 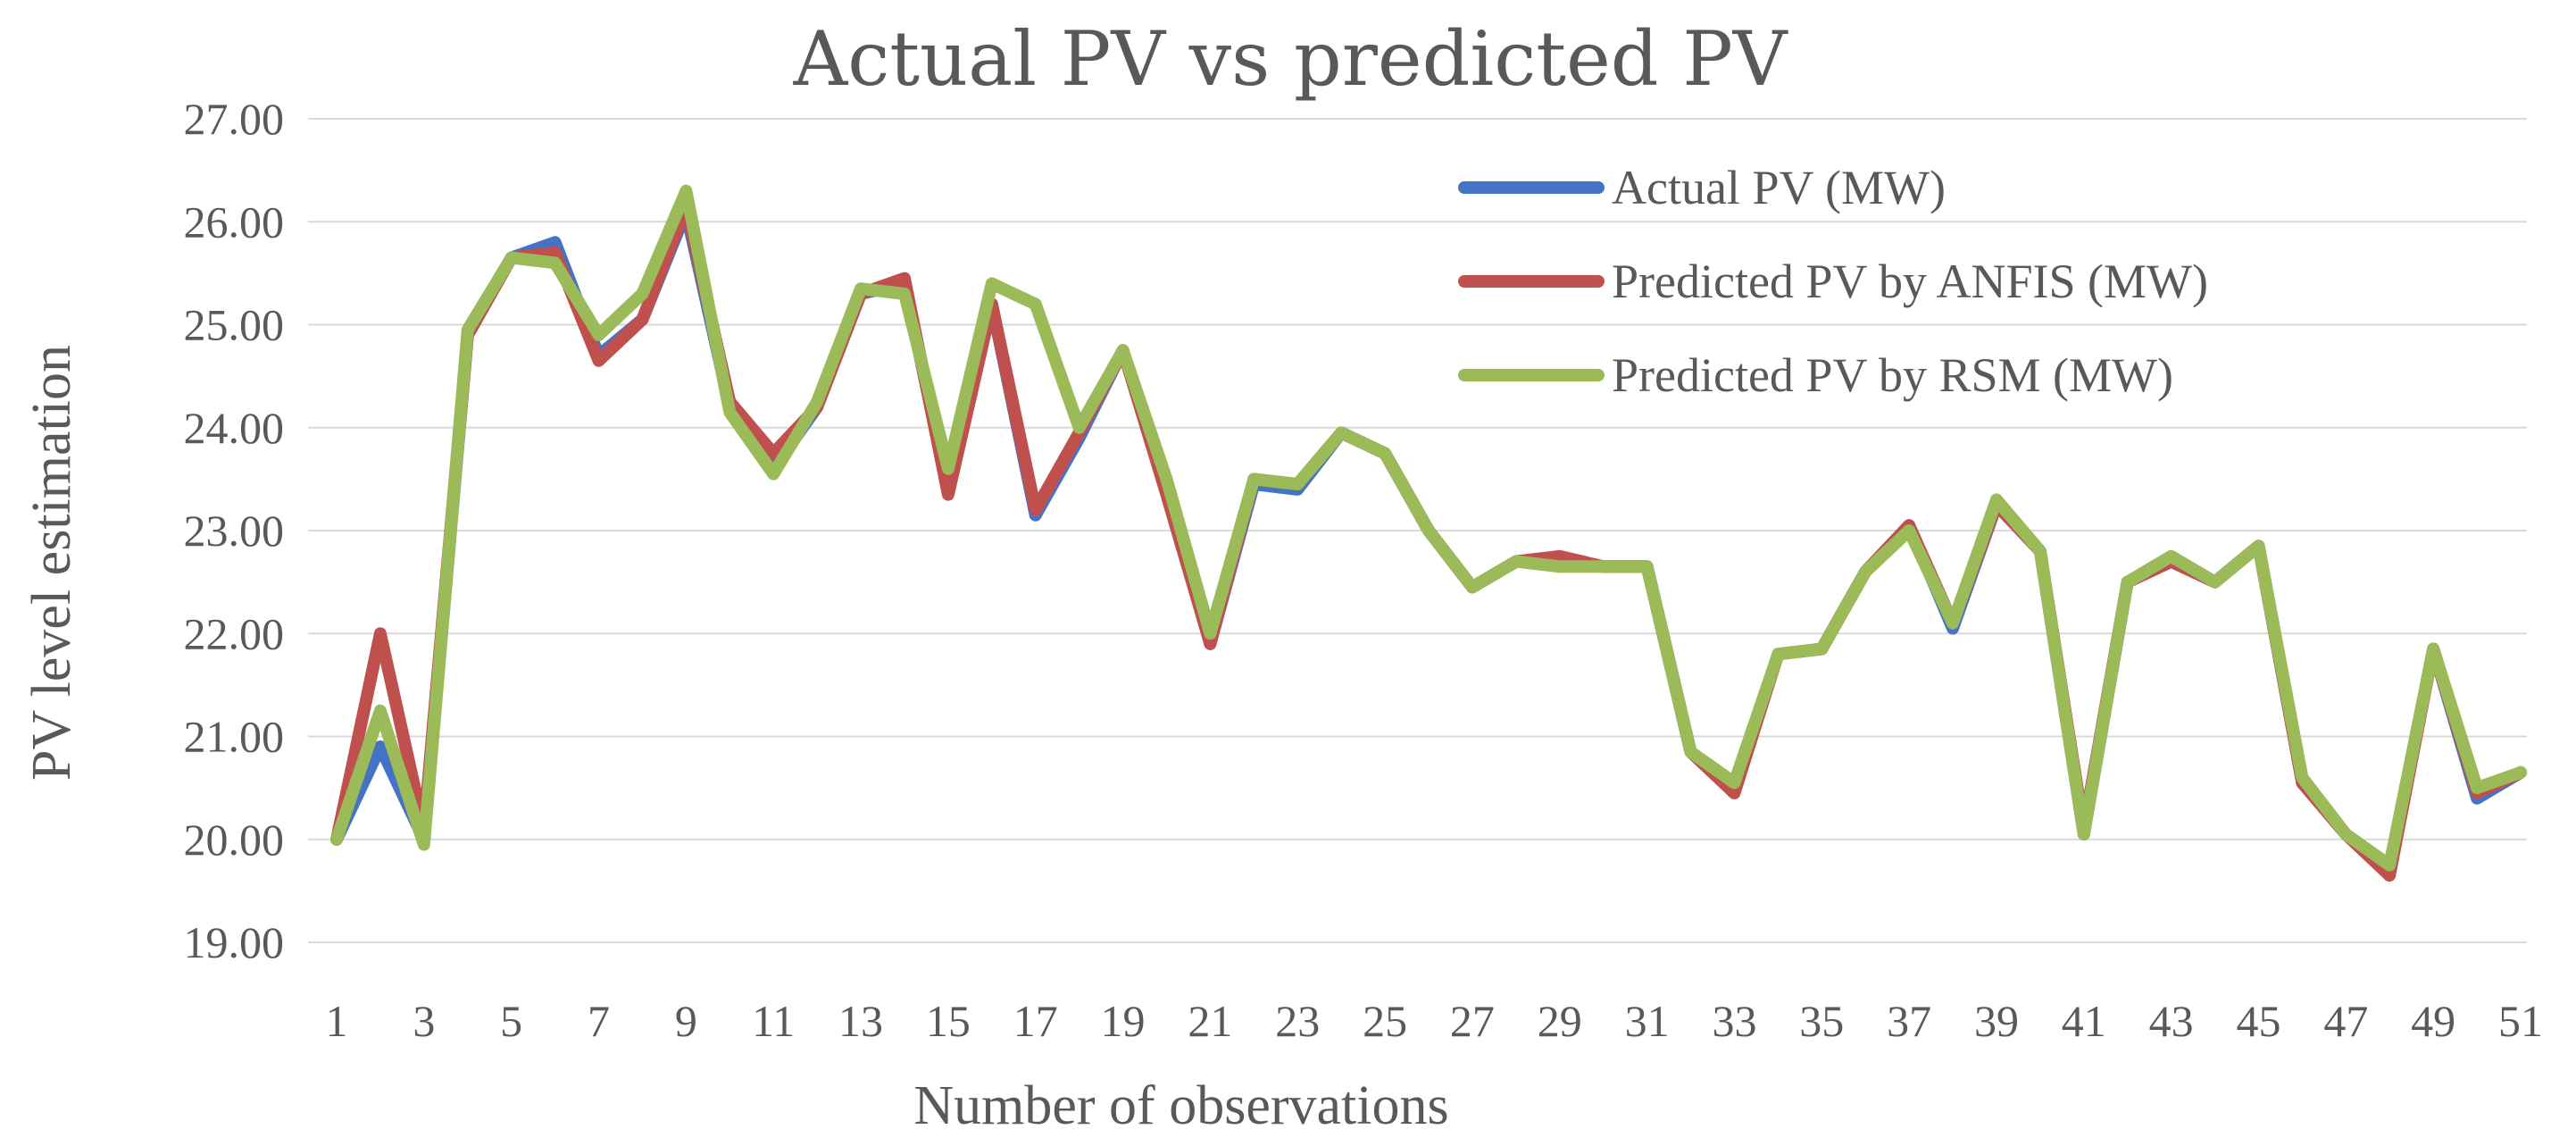 I want to click on legend-label-1: Actual PV (MW), so click(x=1779, y=187).